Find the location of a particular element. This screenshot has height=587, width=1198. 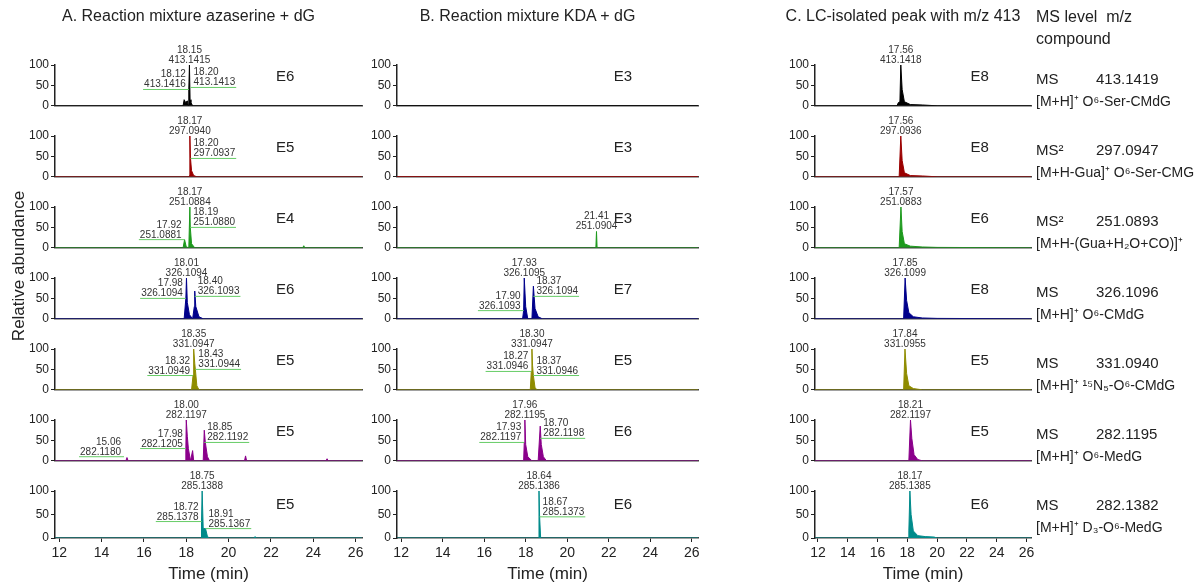

annotation: 18.21 282.1197 is located at coordinates (911, 409).